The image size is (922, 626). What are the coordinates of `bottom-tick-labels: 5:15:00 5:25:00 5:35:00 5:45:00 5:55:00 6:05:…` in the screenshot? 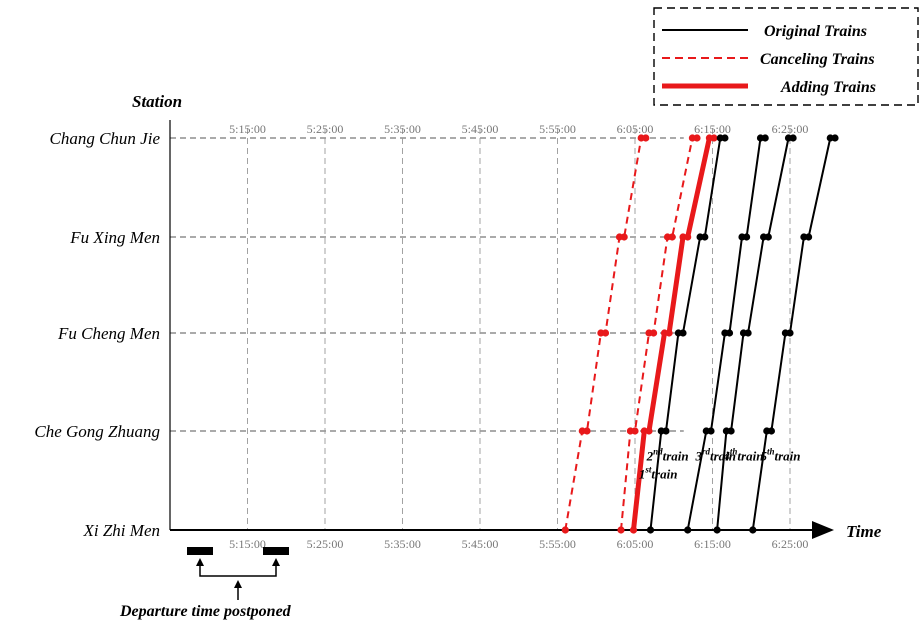 It's located at (518, 544).